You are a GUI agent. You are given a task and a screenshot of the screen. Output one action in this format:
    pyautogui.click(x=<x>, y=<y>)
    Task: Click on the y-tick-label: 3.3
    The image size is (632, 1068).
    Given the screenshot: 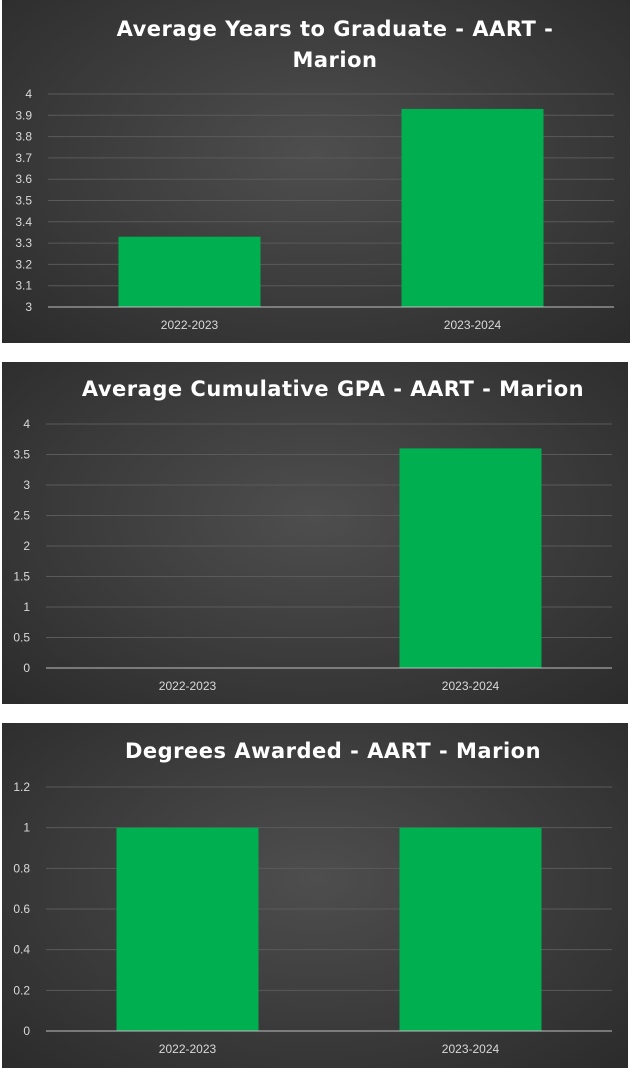 What is the action you would take?
    pyautogui.click(x=23, y=243)
    